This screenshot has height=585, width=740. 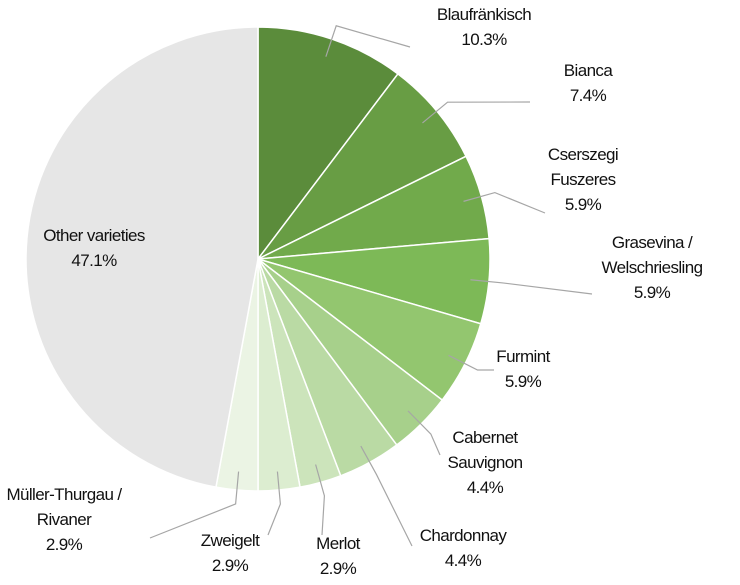 What do you see at coordinates (485, 462) in the screenshot?
I see `label-line: Sauvignon` at bounding box center [485, 462].